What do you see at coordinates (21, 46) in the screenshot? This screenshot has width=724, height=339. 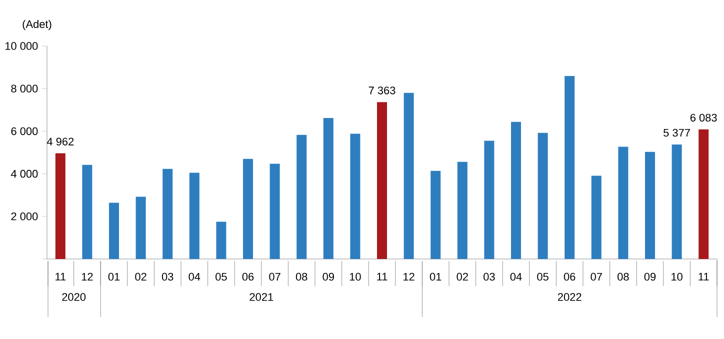 I see `y-tick-label: 10 000` at bounding box center [21, 46].